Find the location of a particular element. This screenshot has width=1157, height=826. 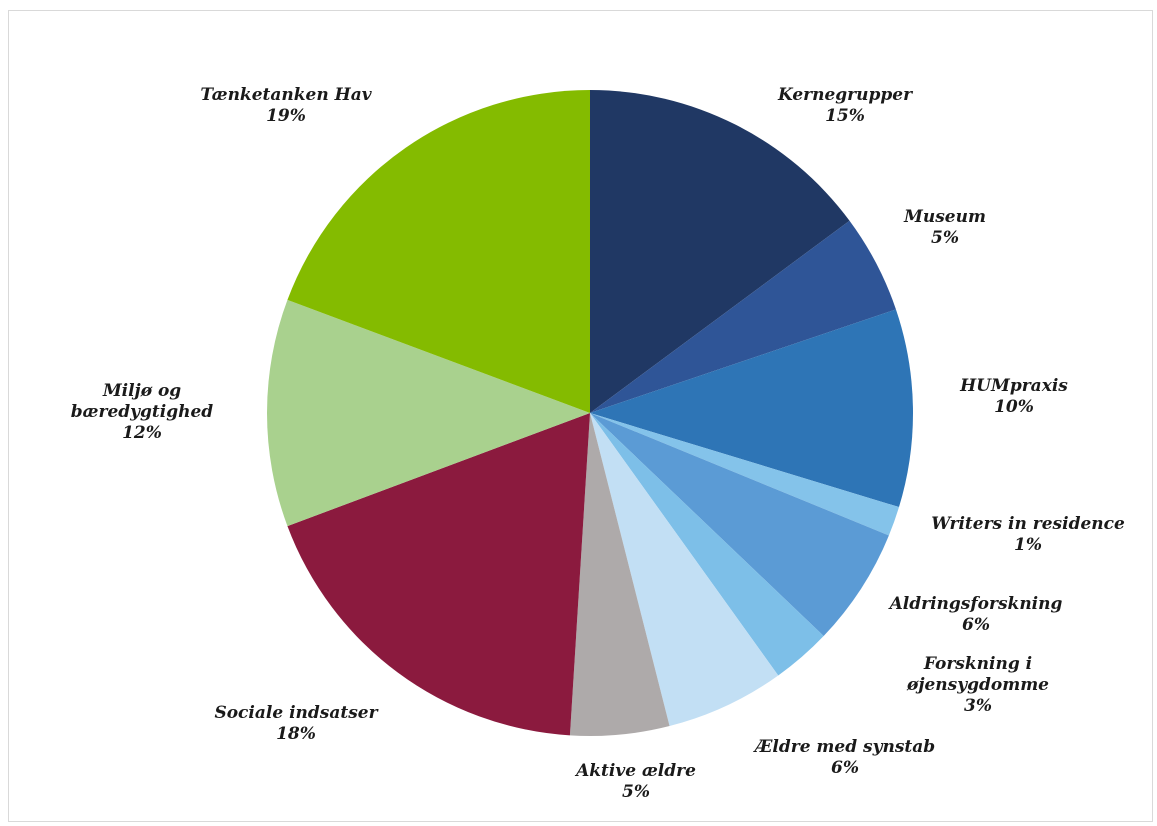

slice-label-4: Aldringsforskning 6% is located at coordinates (975, 614).